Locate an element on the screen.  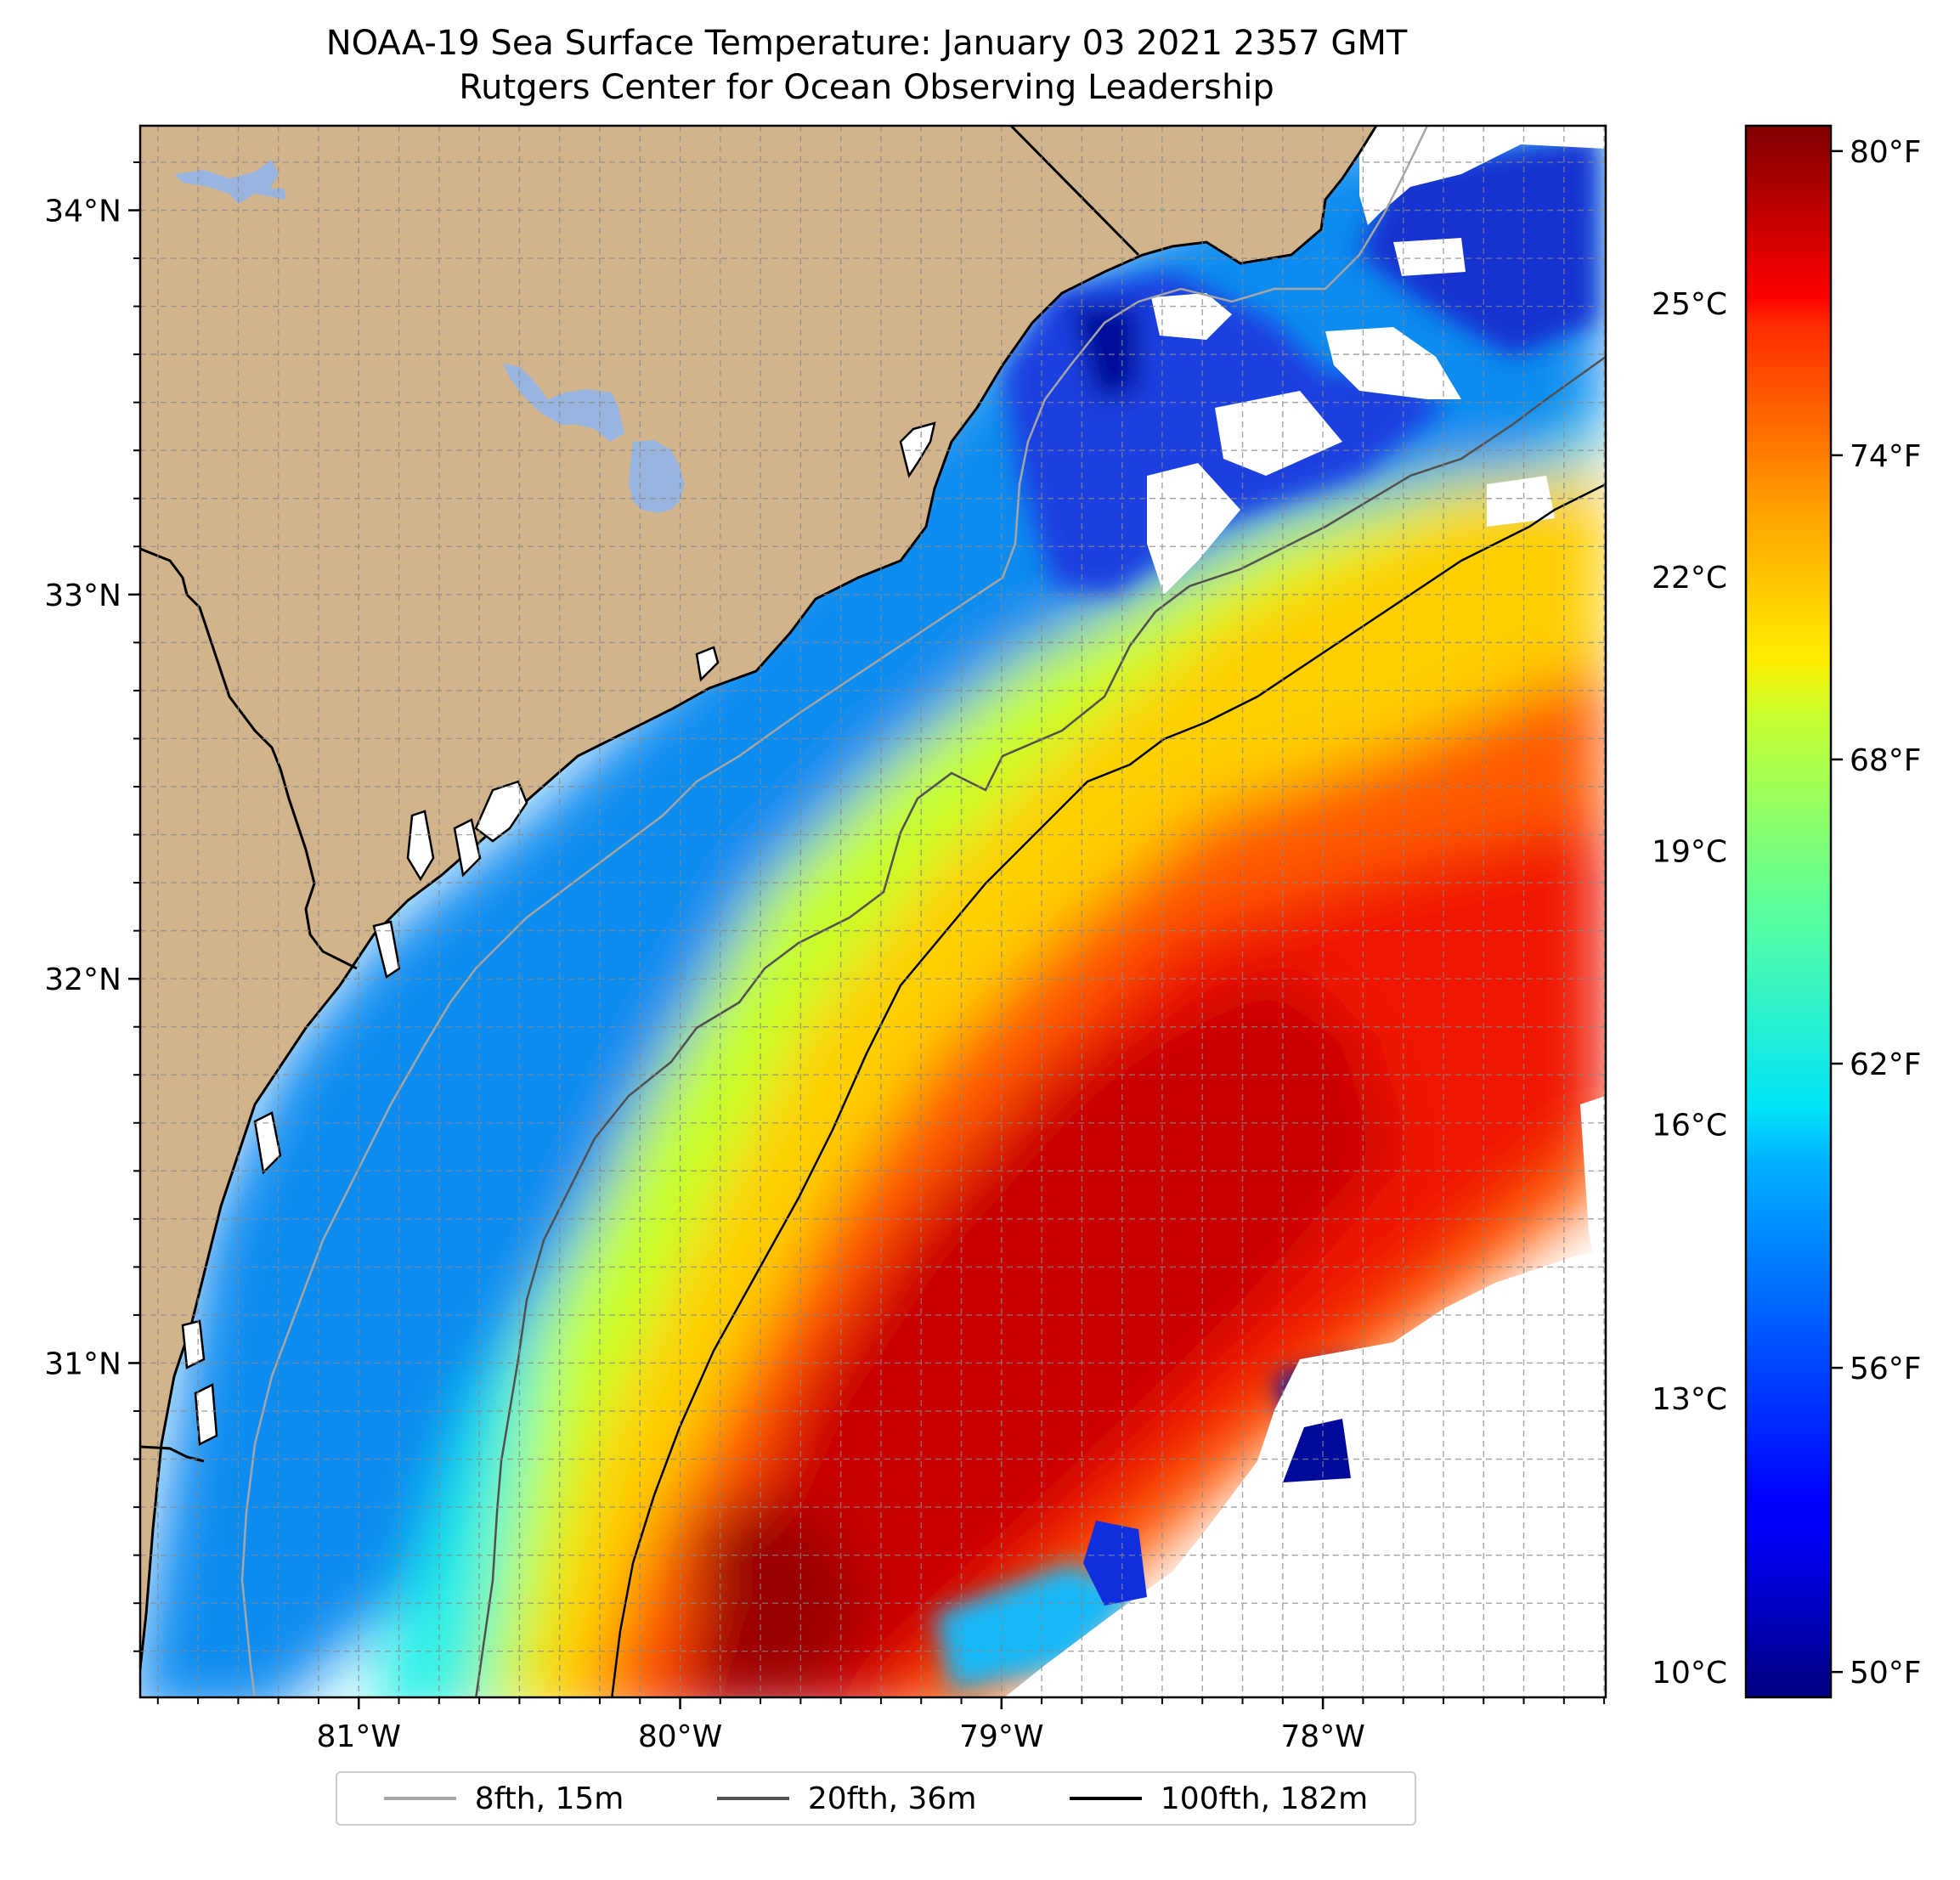
legend-swatch-20fth is located at coordinates (753, 1799).